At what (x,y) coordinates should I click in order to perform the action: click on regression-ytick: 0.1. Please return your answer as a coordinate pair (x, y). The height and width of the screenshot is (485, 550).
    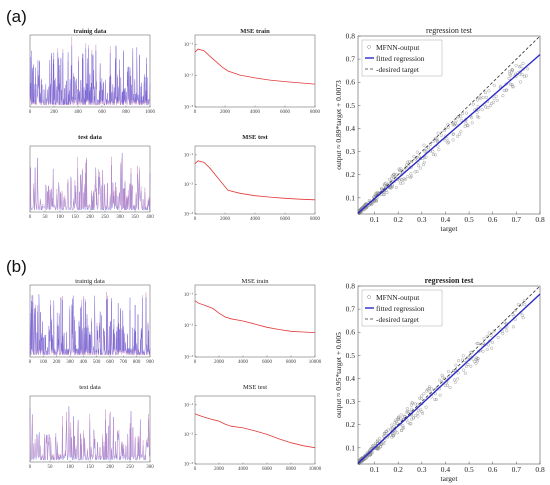
    Looking at the image, I should click on (351, 197).